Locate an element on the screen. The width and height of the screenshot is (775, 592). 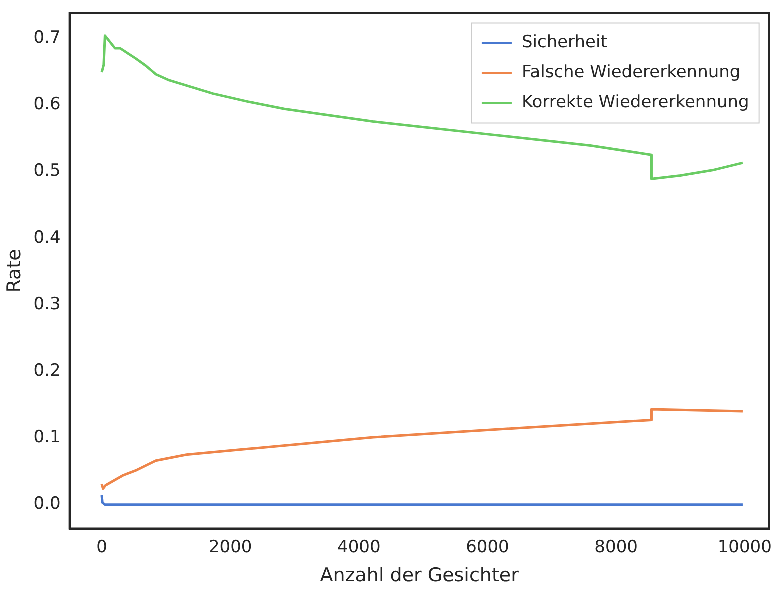
legend-label: Falsche Wiedererkennung is located at coordinates (631, 72).